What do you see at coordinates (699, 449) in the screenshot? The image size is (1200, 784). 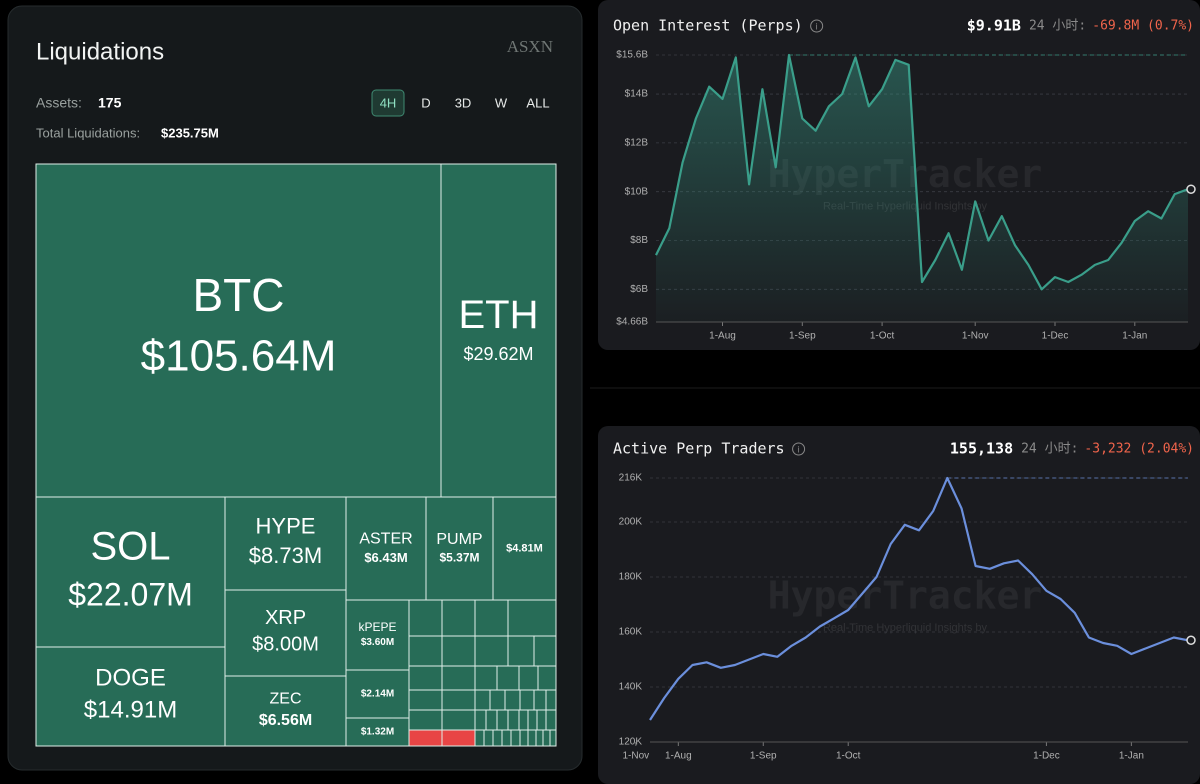 I see `chart-title: Active Perp Traders` at bounding box center [699, 449].